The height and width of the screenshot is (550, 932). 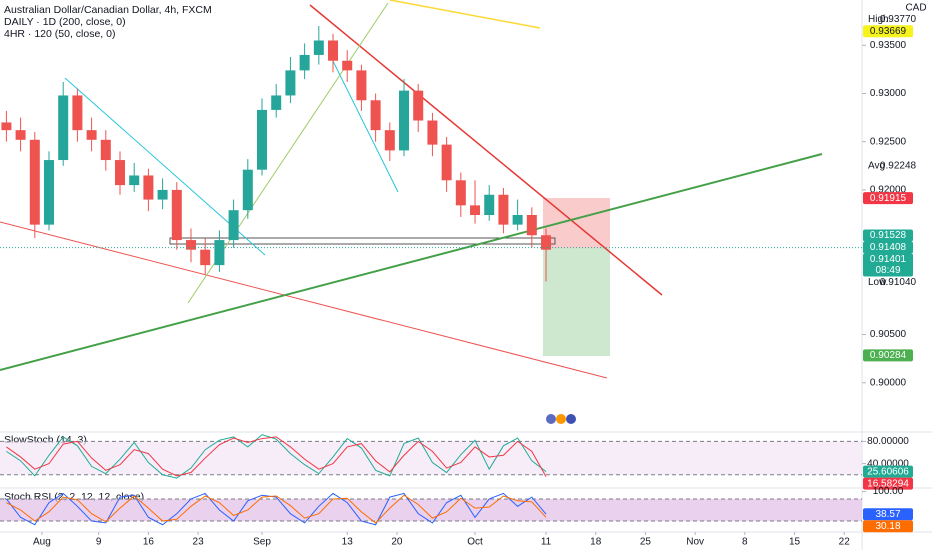 I want to click on price-tag-label: 25.60606, so click(x=888, y=471).